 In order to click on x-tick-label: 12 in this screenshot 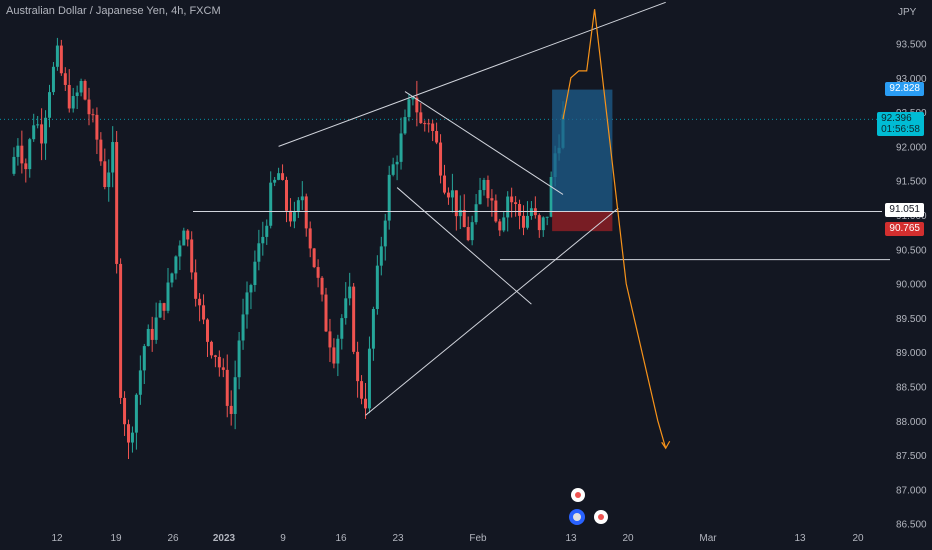, I will do `click(57, 538)`.